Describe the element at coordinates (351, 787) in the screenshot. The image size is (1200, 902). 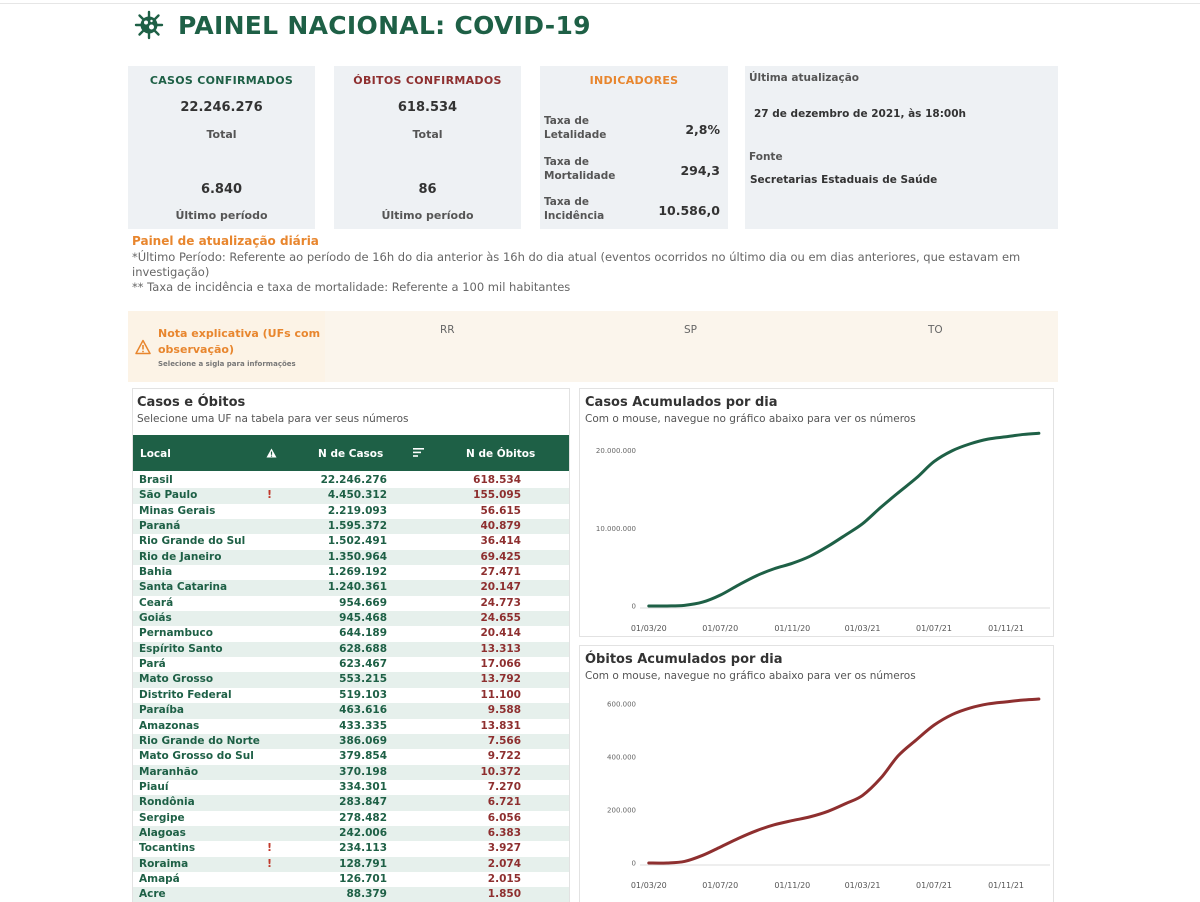
I see `table-row: Piauí 334.301 7.270` at that location.